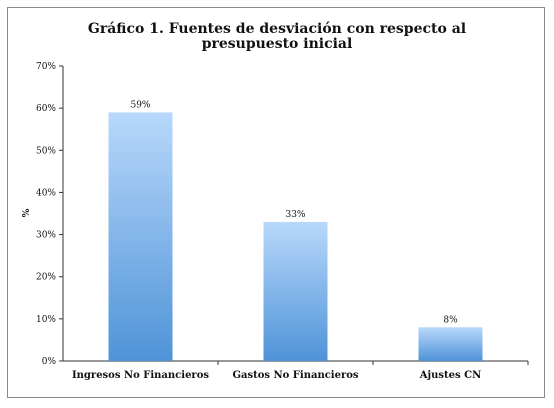  Describe the element at coordinates (27, 212) in the screenshot. I see `y-axis-label: %` at that location.